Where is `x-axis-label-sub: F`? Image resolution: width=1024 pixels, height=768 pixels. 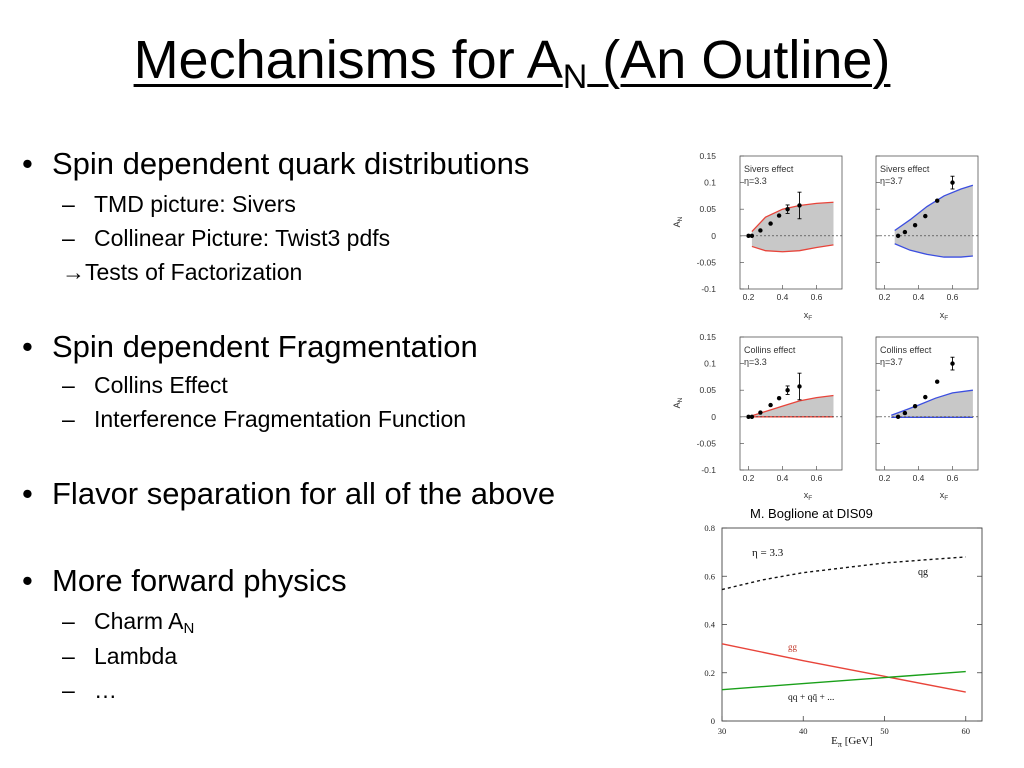 x-axis-label-sub: F is located at coordinates (810, 318).